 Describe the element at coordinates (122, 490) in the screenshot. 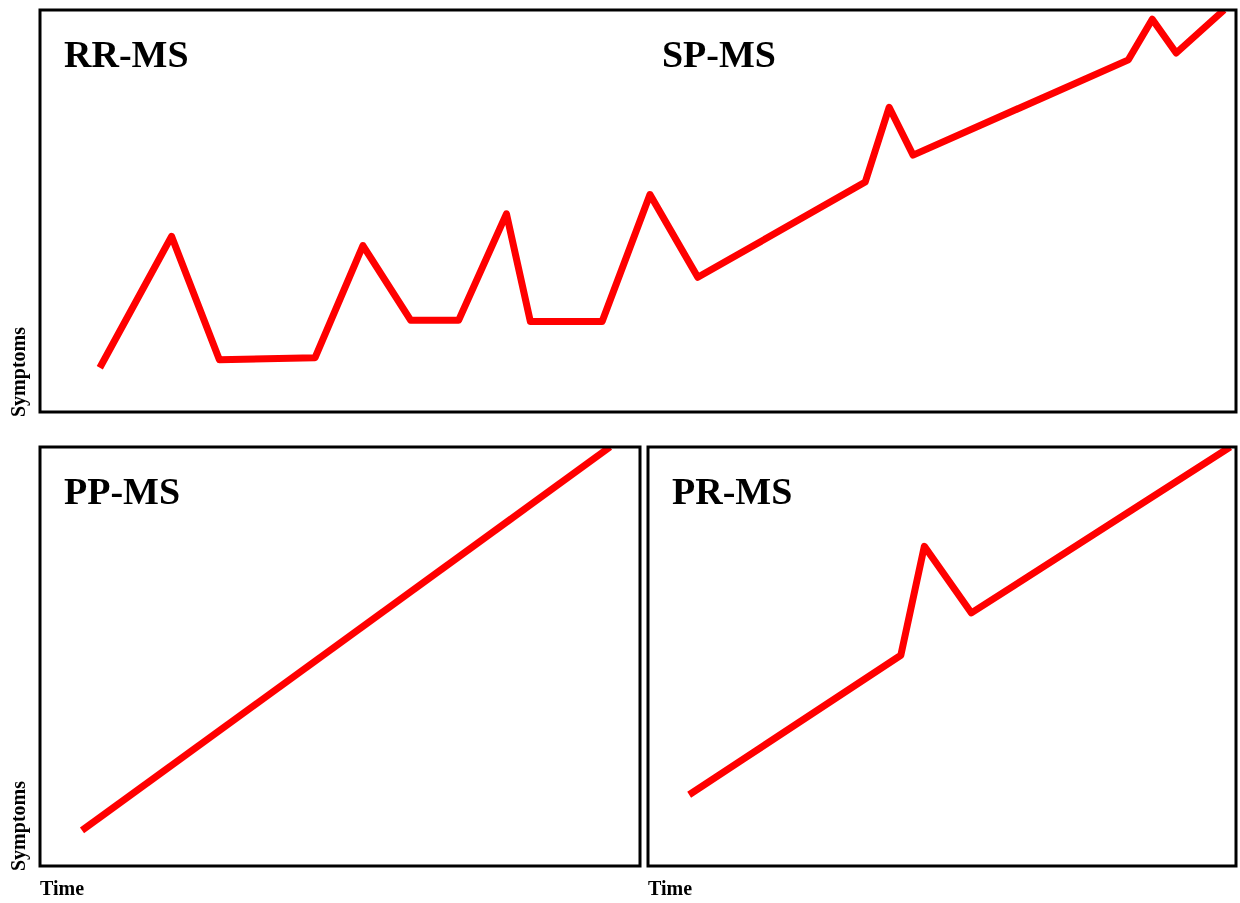

I see `text: PP-MS` at that location.